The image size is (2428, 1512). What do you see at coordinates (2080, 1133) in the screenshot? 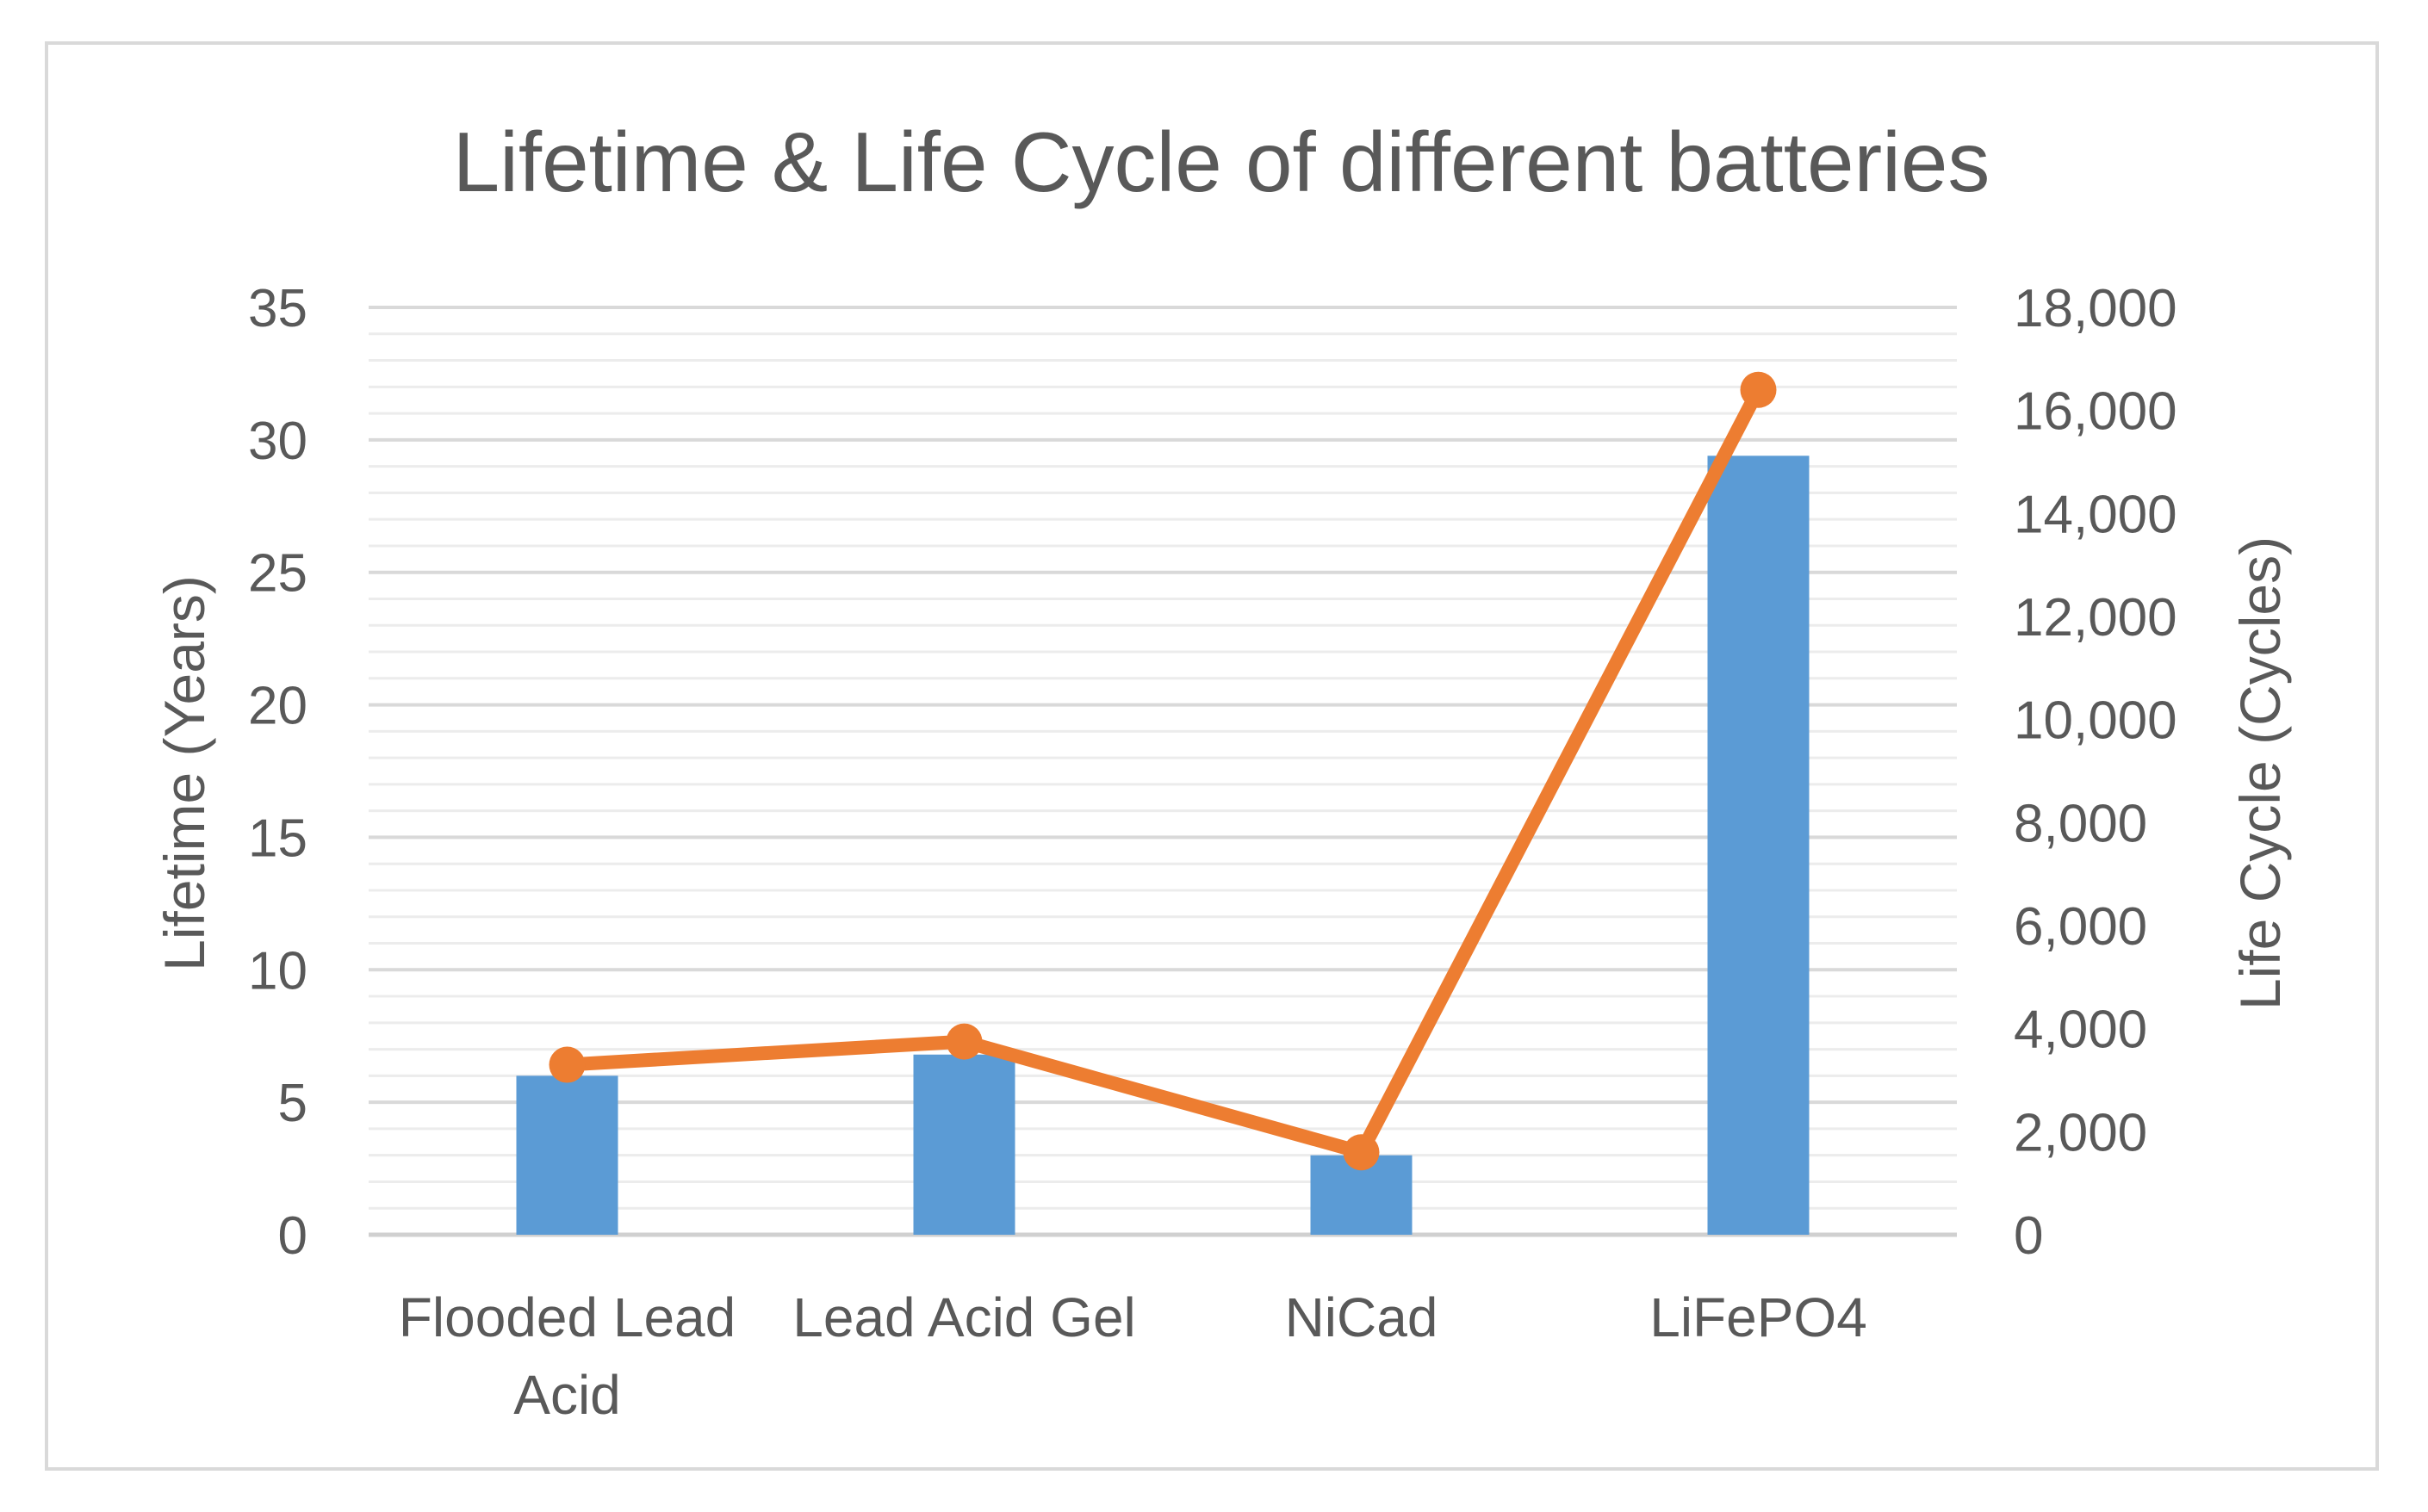
I see `right-tick-label: 2,000` at bounding box center [2080, 1133].